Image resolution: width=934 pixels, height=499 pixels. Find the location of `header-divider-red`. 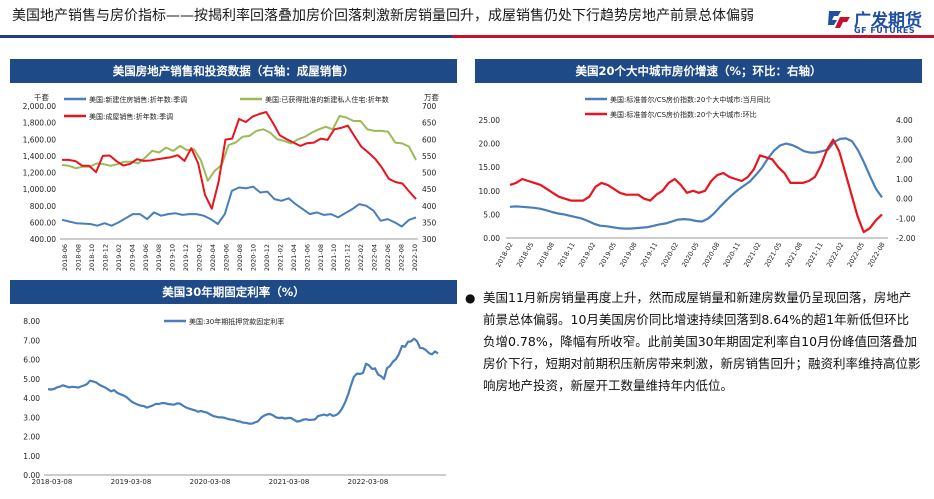

header-divider-red is located at coordinates (693, 36).